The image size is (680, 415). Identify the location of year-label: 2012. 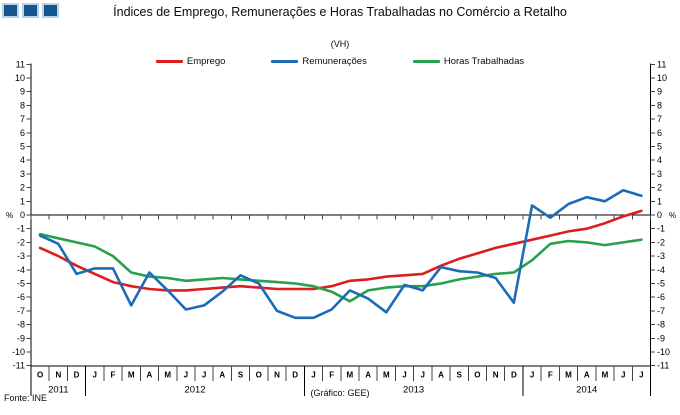
(194, 390).